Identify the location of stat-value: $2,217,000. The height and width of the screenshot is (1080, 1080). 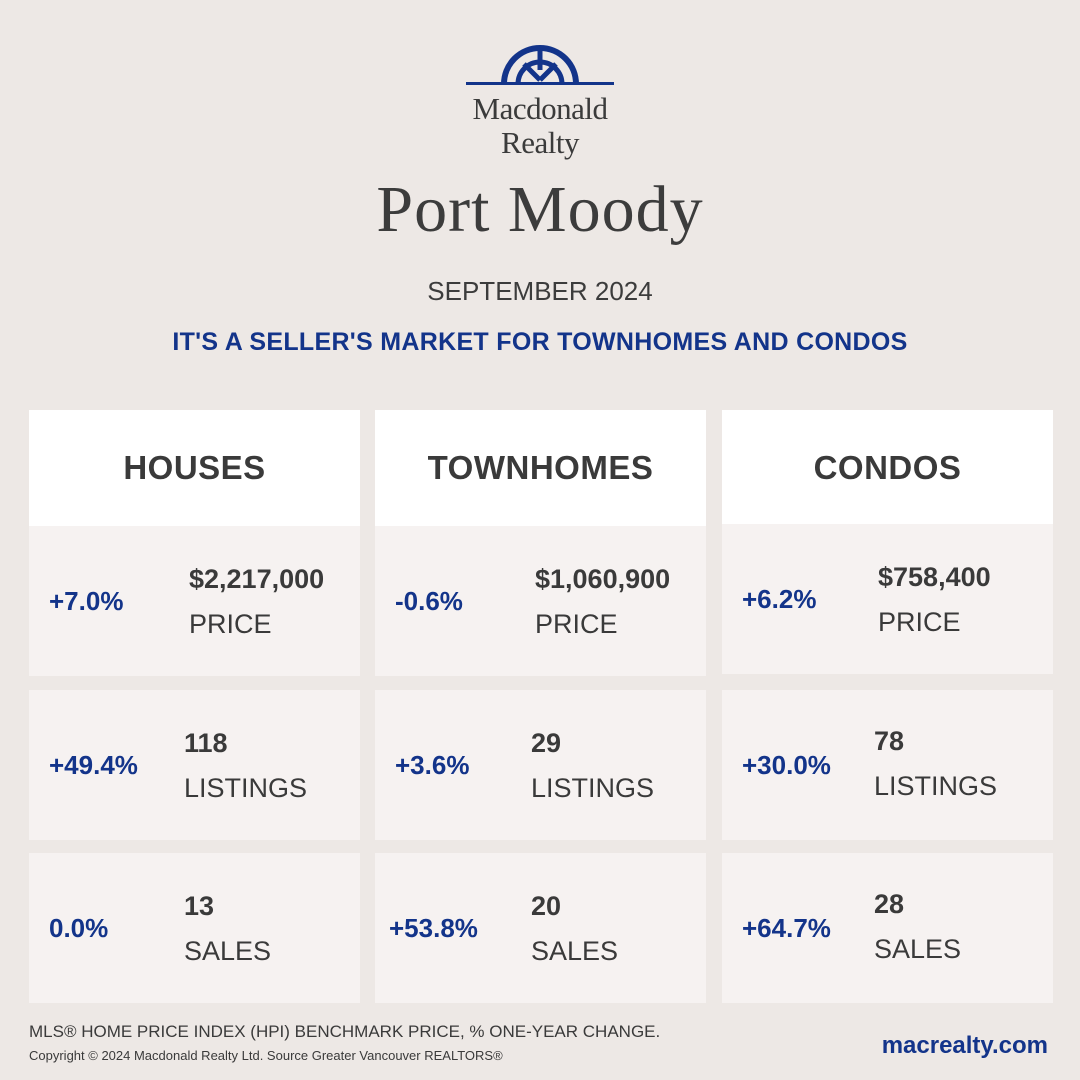
(257, 579).